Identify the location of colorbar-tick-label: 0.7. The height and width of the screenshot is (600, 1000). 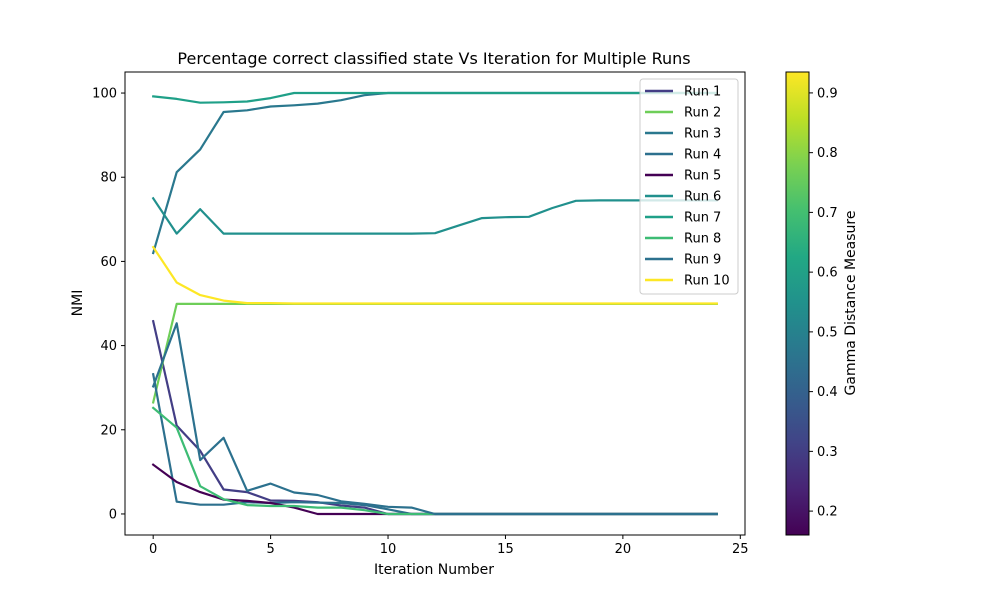
(827, 213).